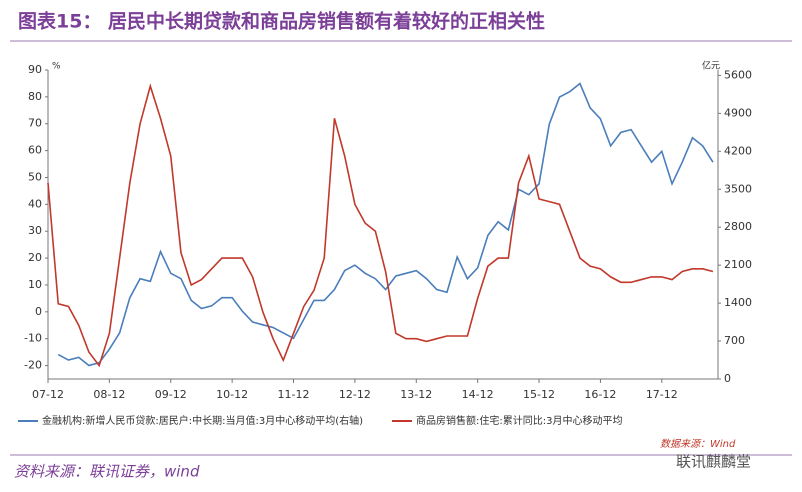  I want to click on x-tick-label: 15-12, so click(539, 394).